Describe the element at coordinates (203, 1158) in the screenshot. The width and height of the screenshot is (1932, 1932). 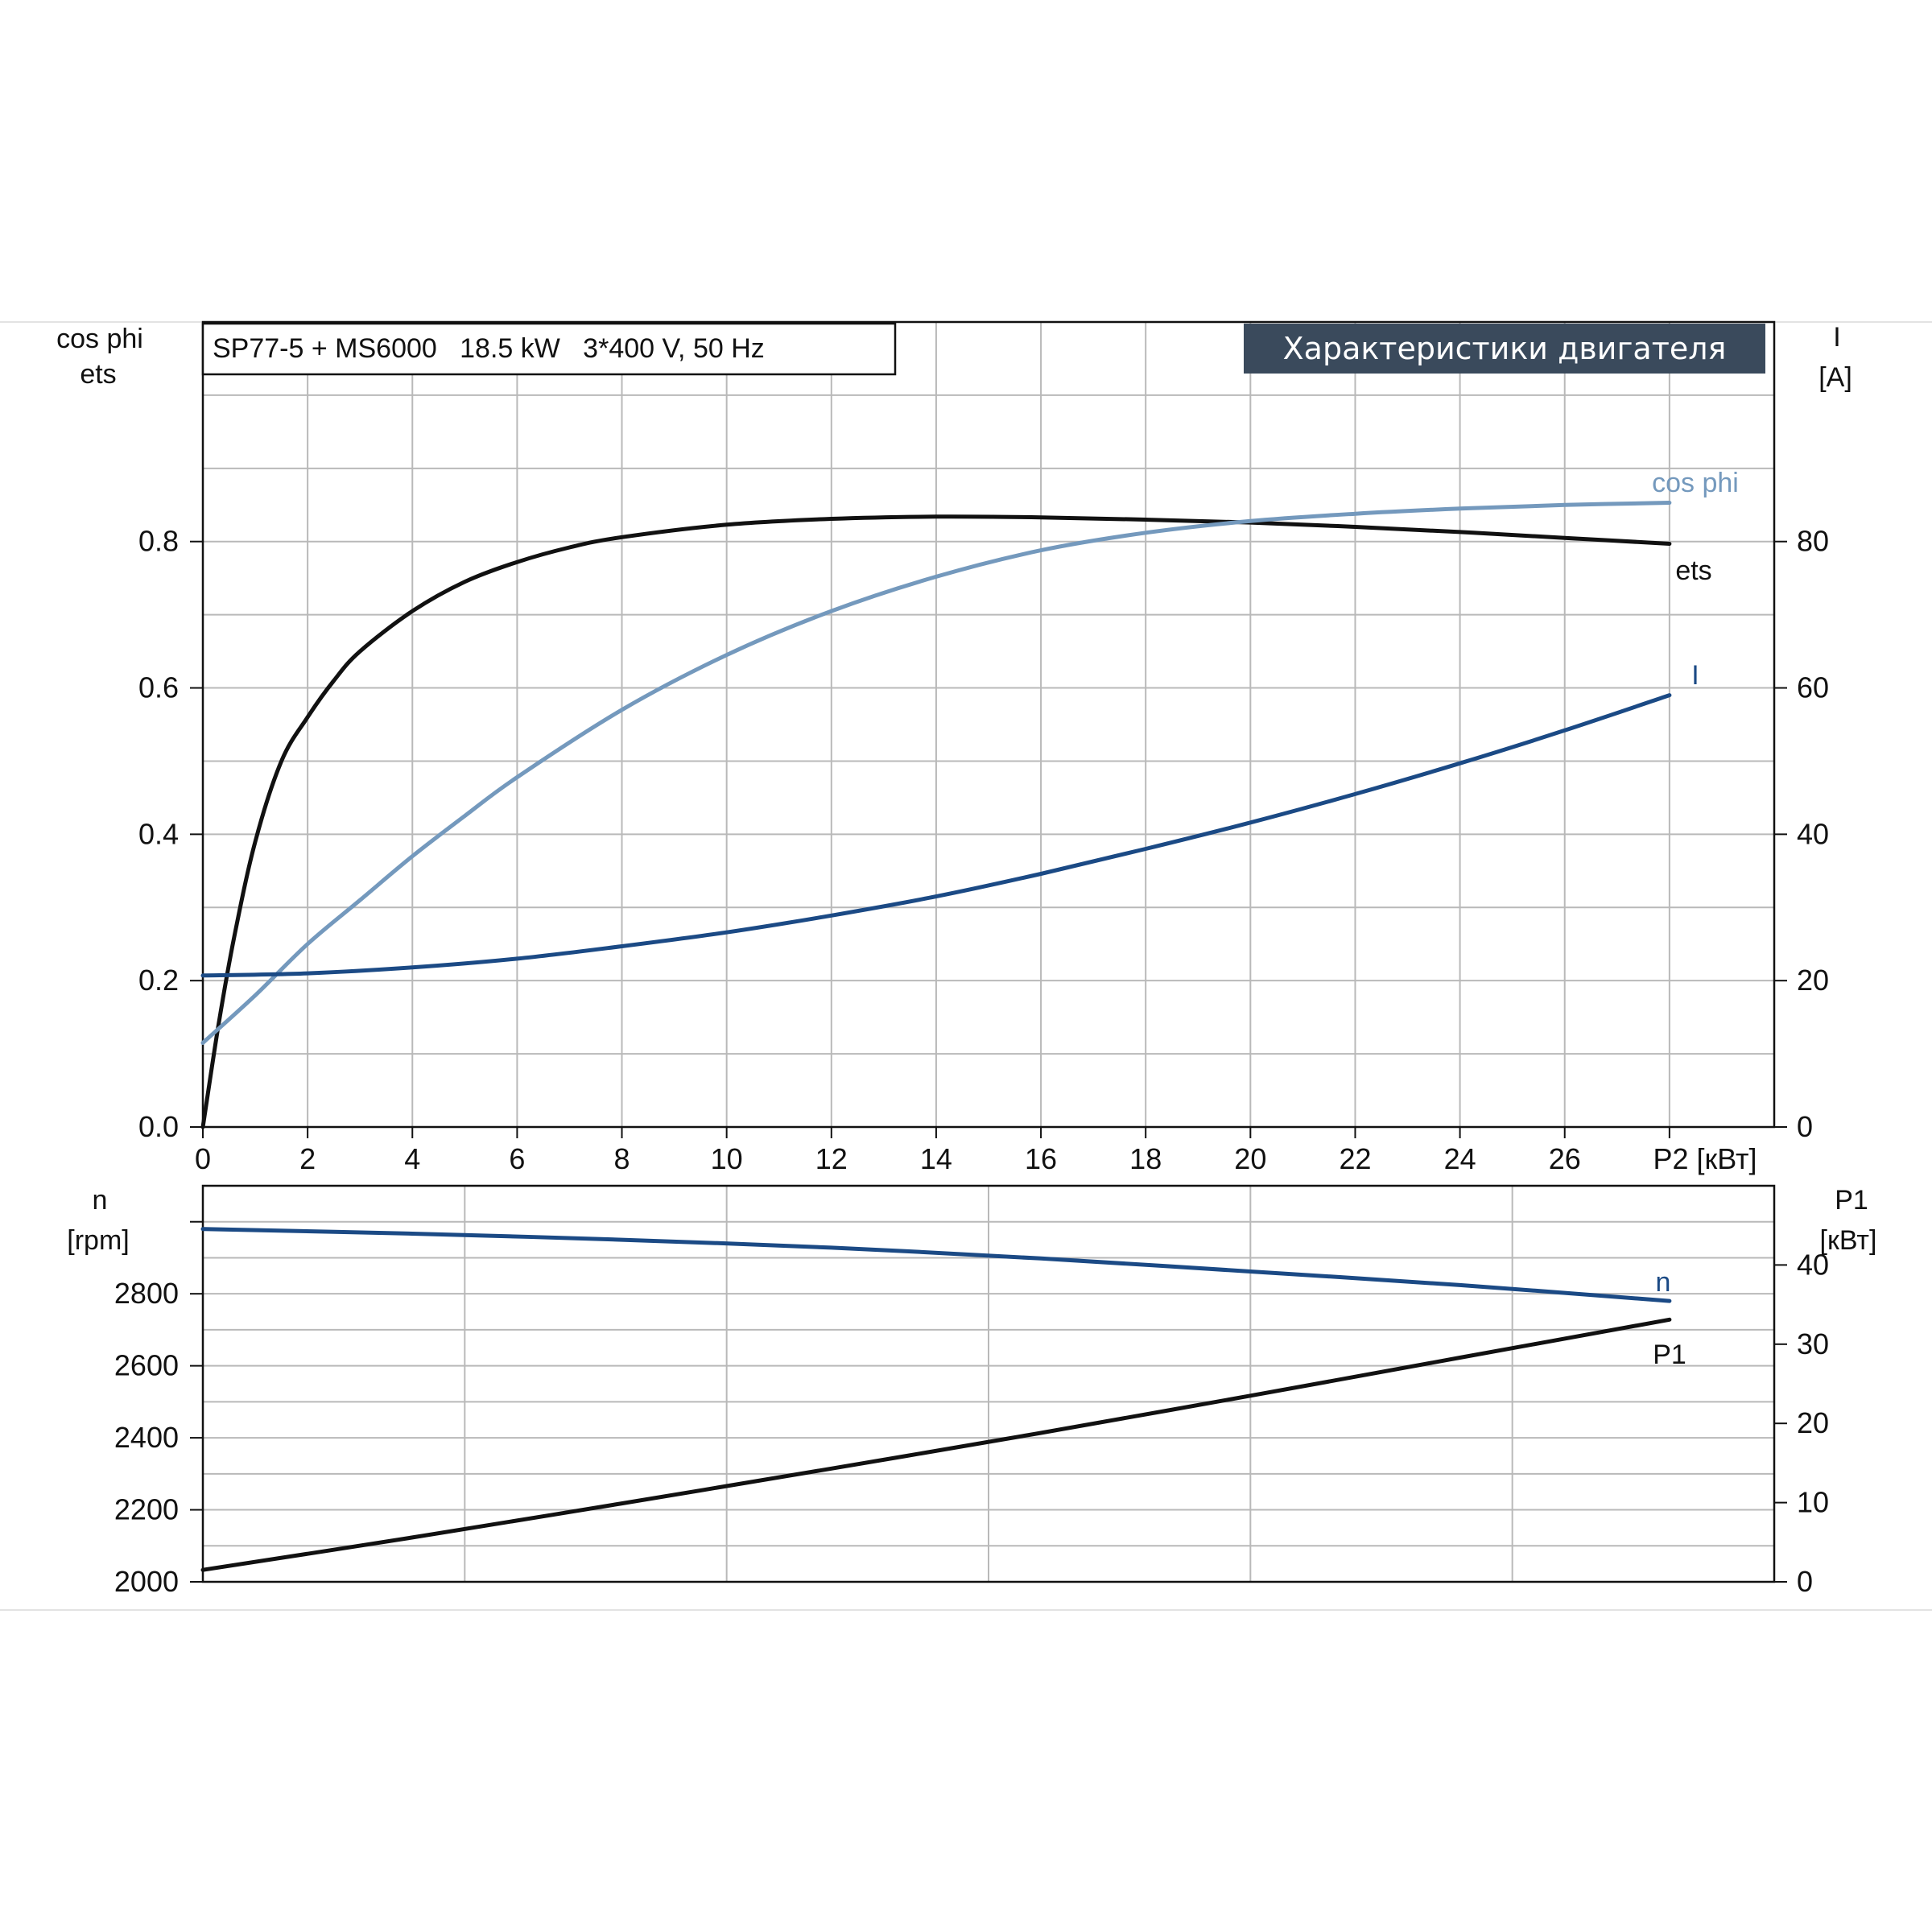
I see `upper-x-tick-label: 0` at that location.